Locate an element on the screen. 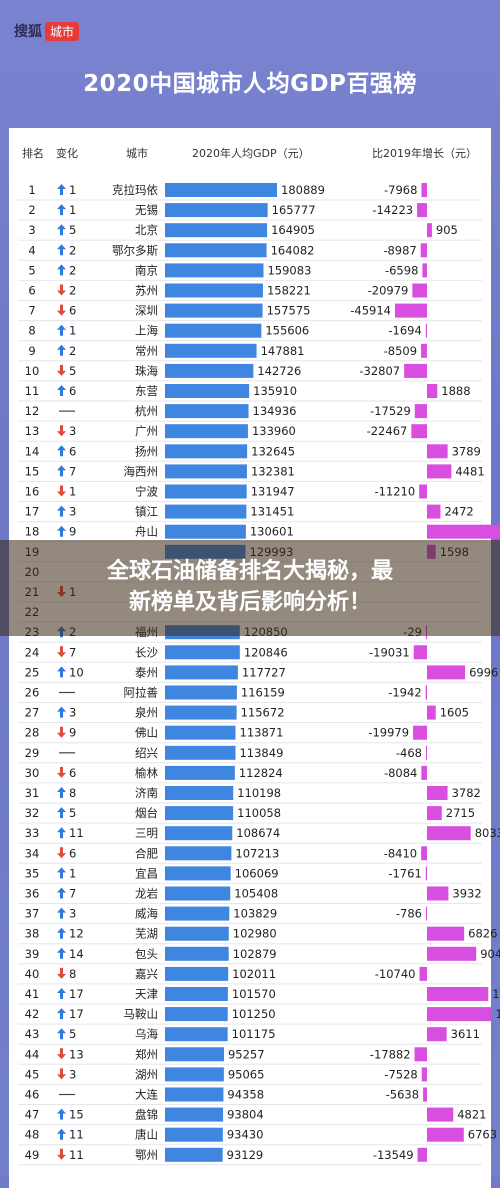 This screenshot has height=1188, width=500. rank-cell: 6 is located at coordinates (31, 291).